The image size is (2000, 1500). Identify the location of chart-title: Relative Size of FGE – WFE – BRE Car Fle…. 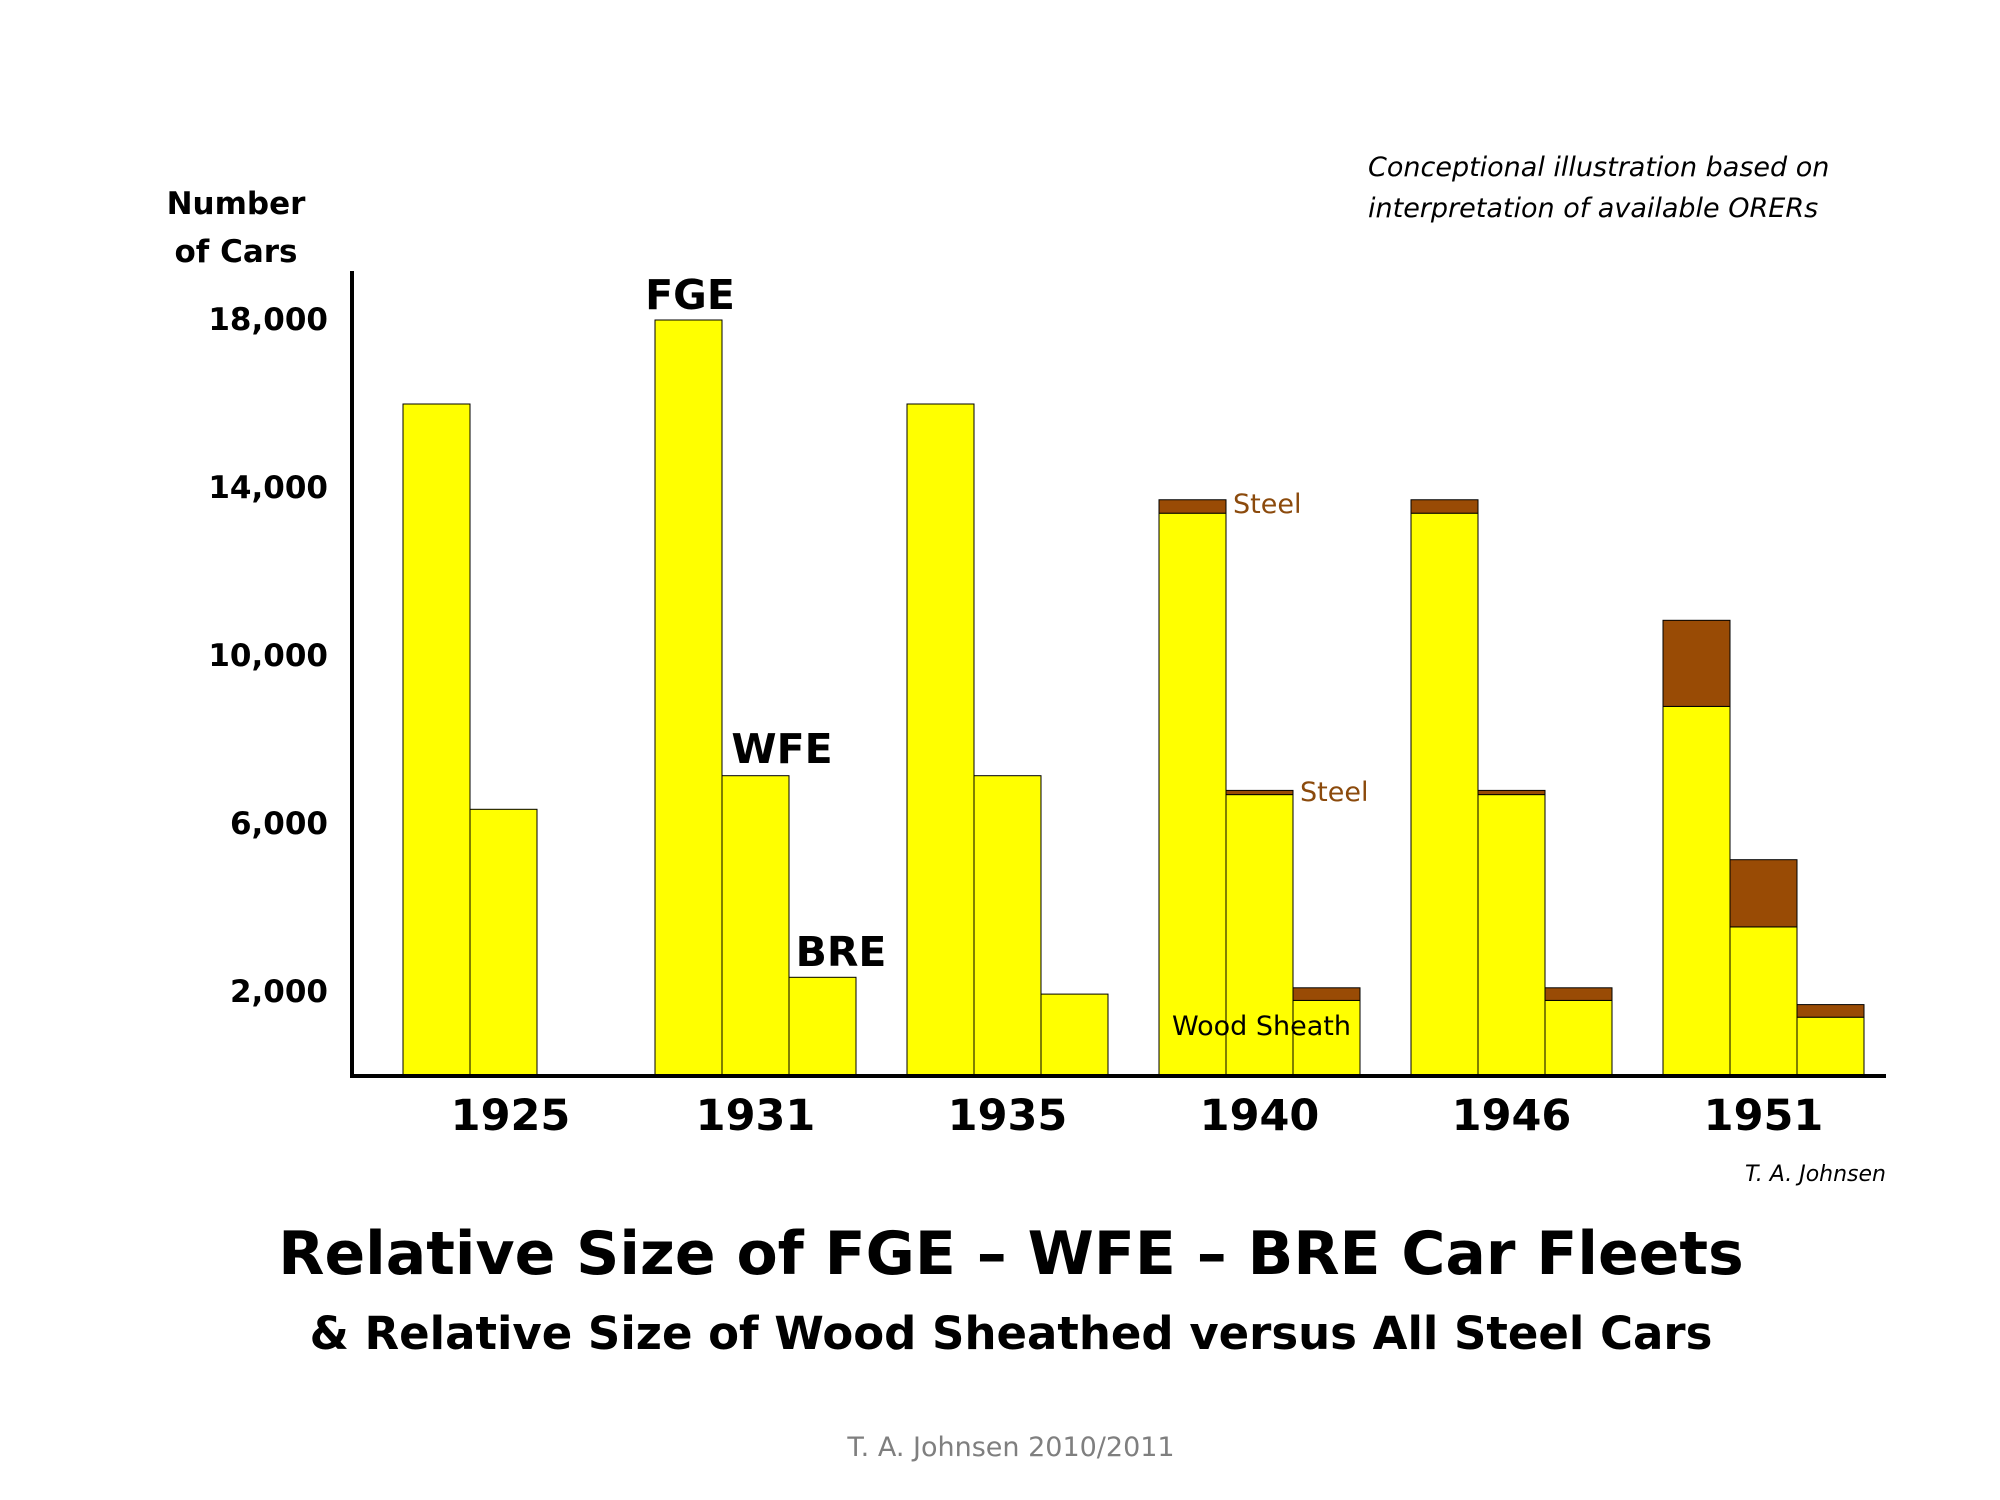
(1010, 1254).